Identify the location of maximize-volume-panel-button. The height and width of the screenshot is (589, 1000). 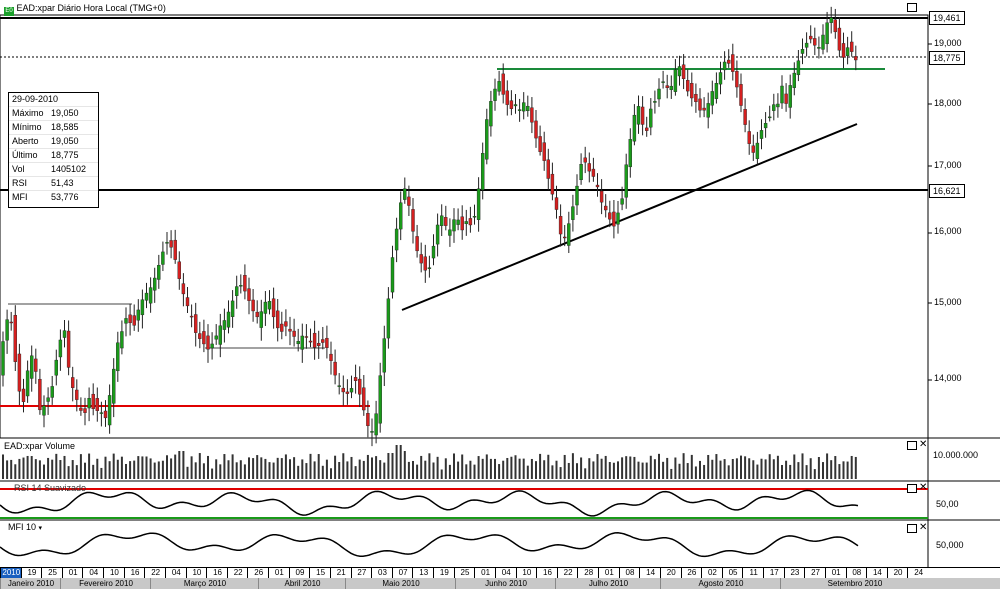
(912, 445).